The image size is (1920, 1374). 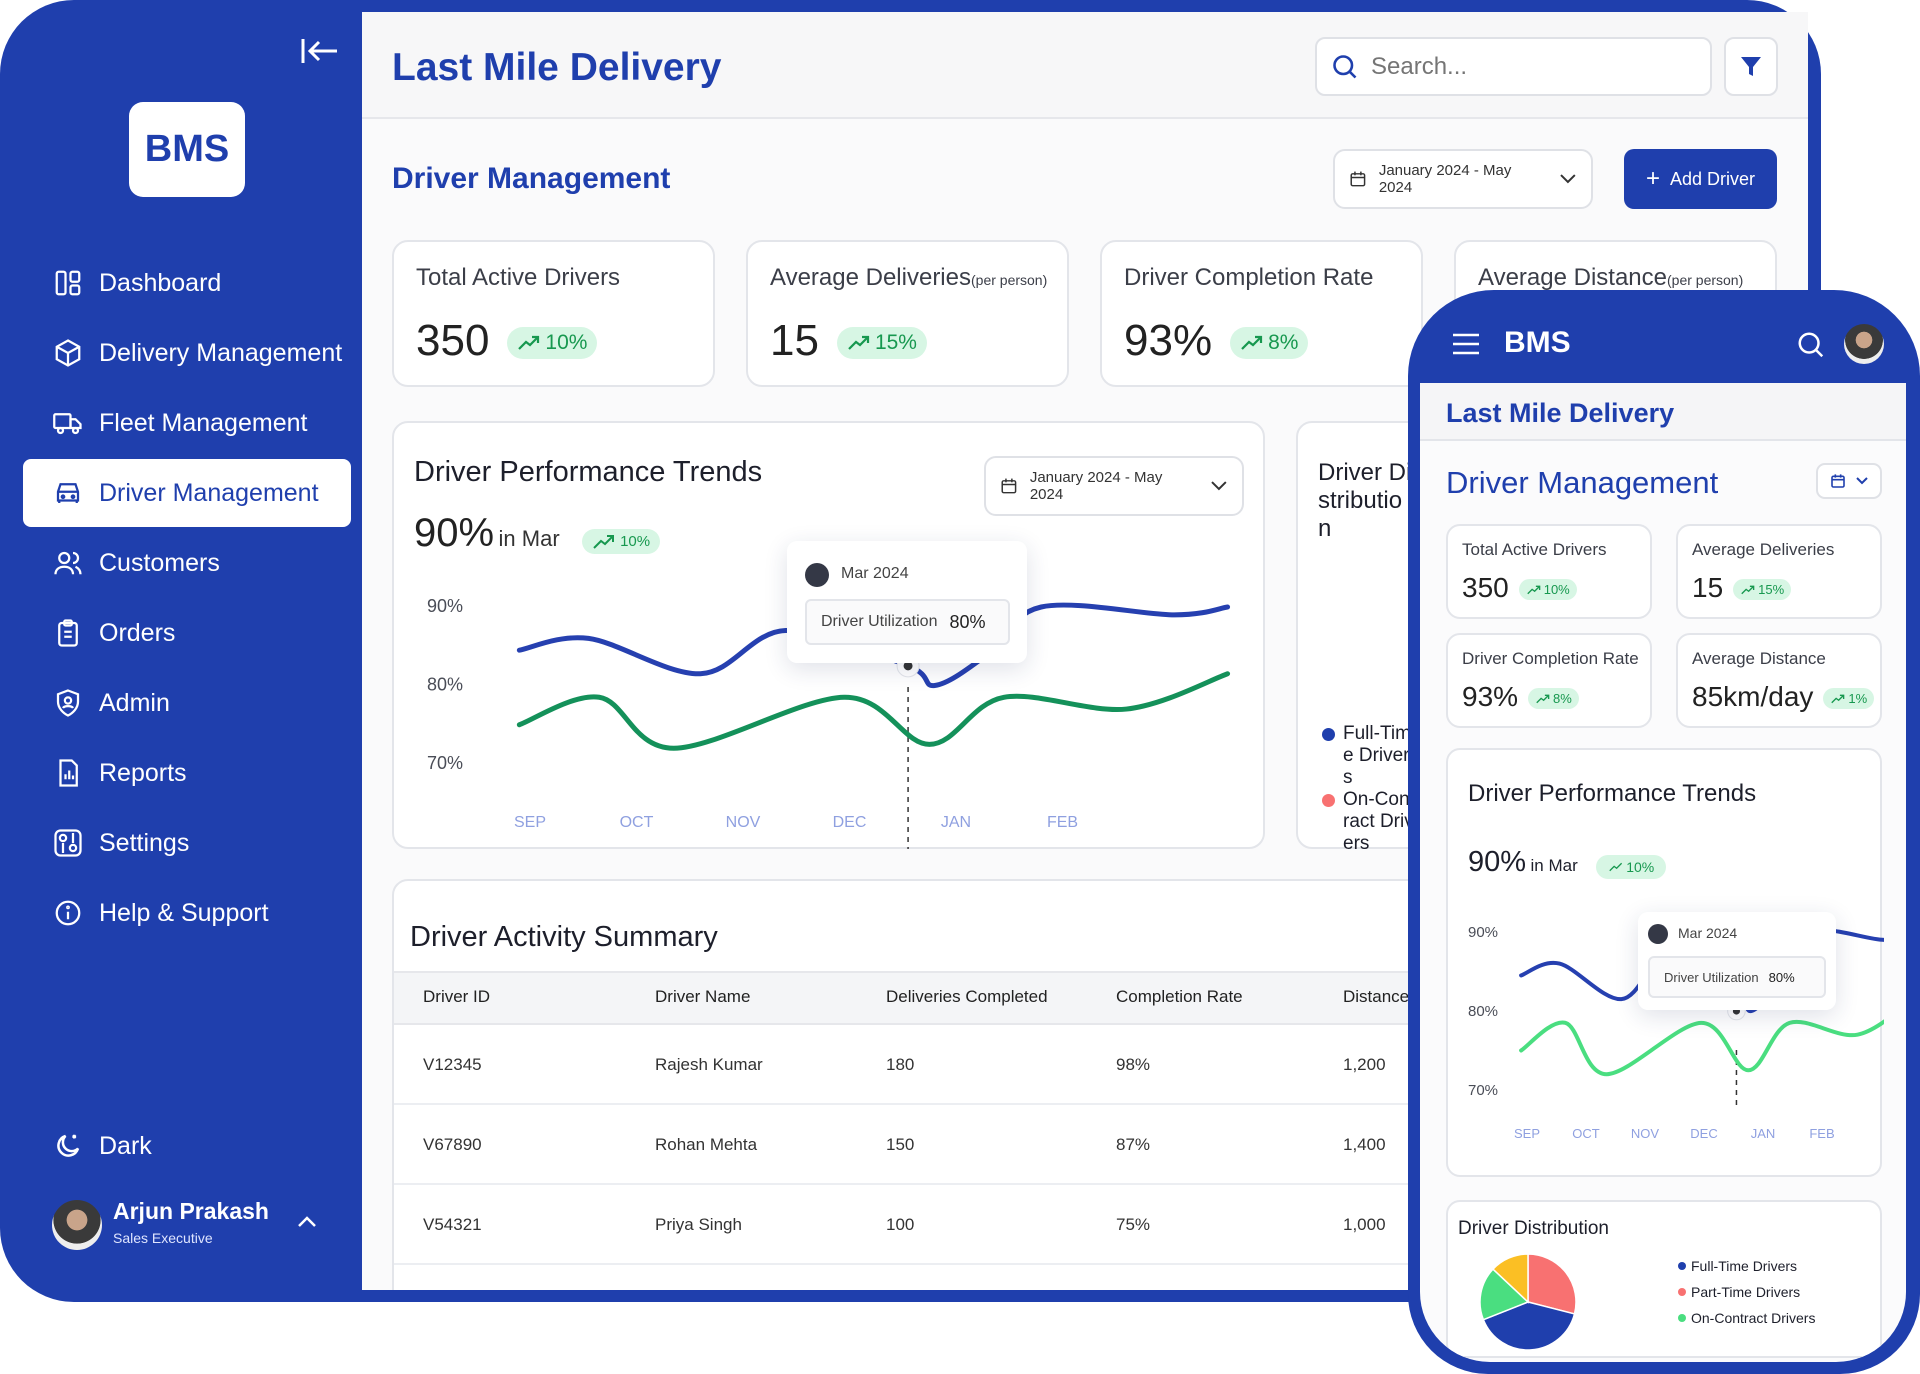 I want to click on sidebar-item-driver-management: Driver Management, so click(x=187, y=493).